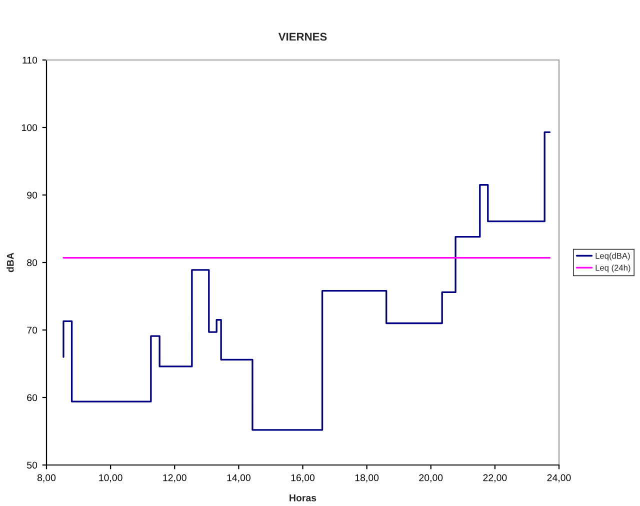 The image size is (640, 506). I want to click on legend-label: Leq(dBA), so click(613, 256).